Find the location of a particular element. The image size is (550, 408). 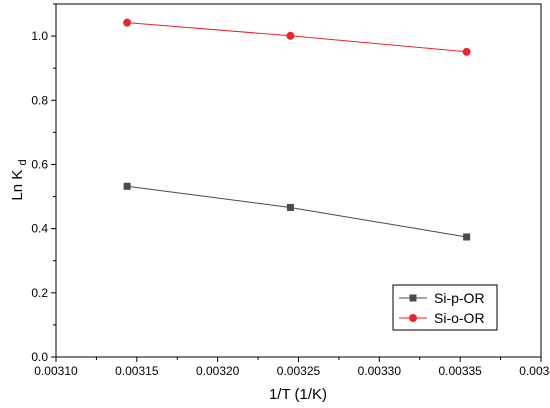

legend-label-si-o-or: Si-o-OR is located at coordinates (459, 318).